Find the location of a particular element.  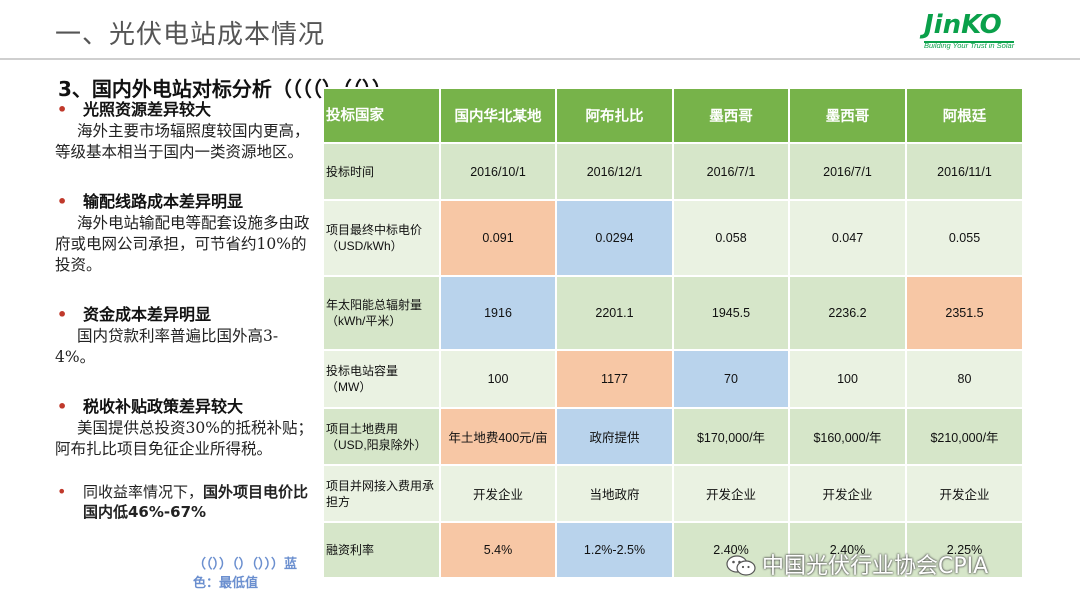

title-divider is located at coordinates (540, 59).